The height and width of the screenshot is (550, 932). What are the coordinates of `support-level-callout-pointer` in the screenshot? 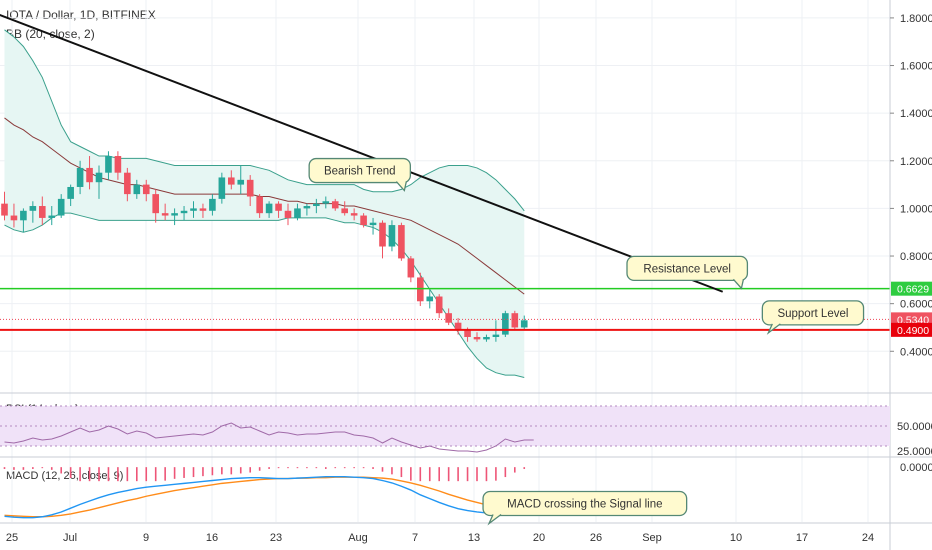 It's located at (773, 329).